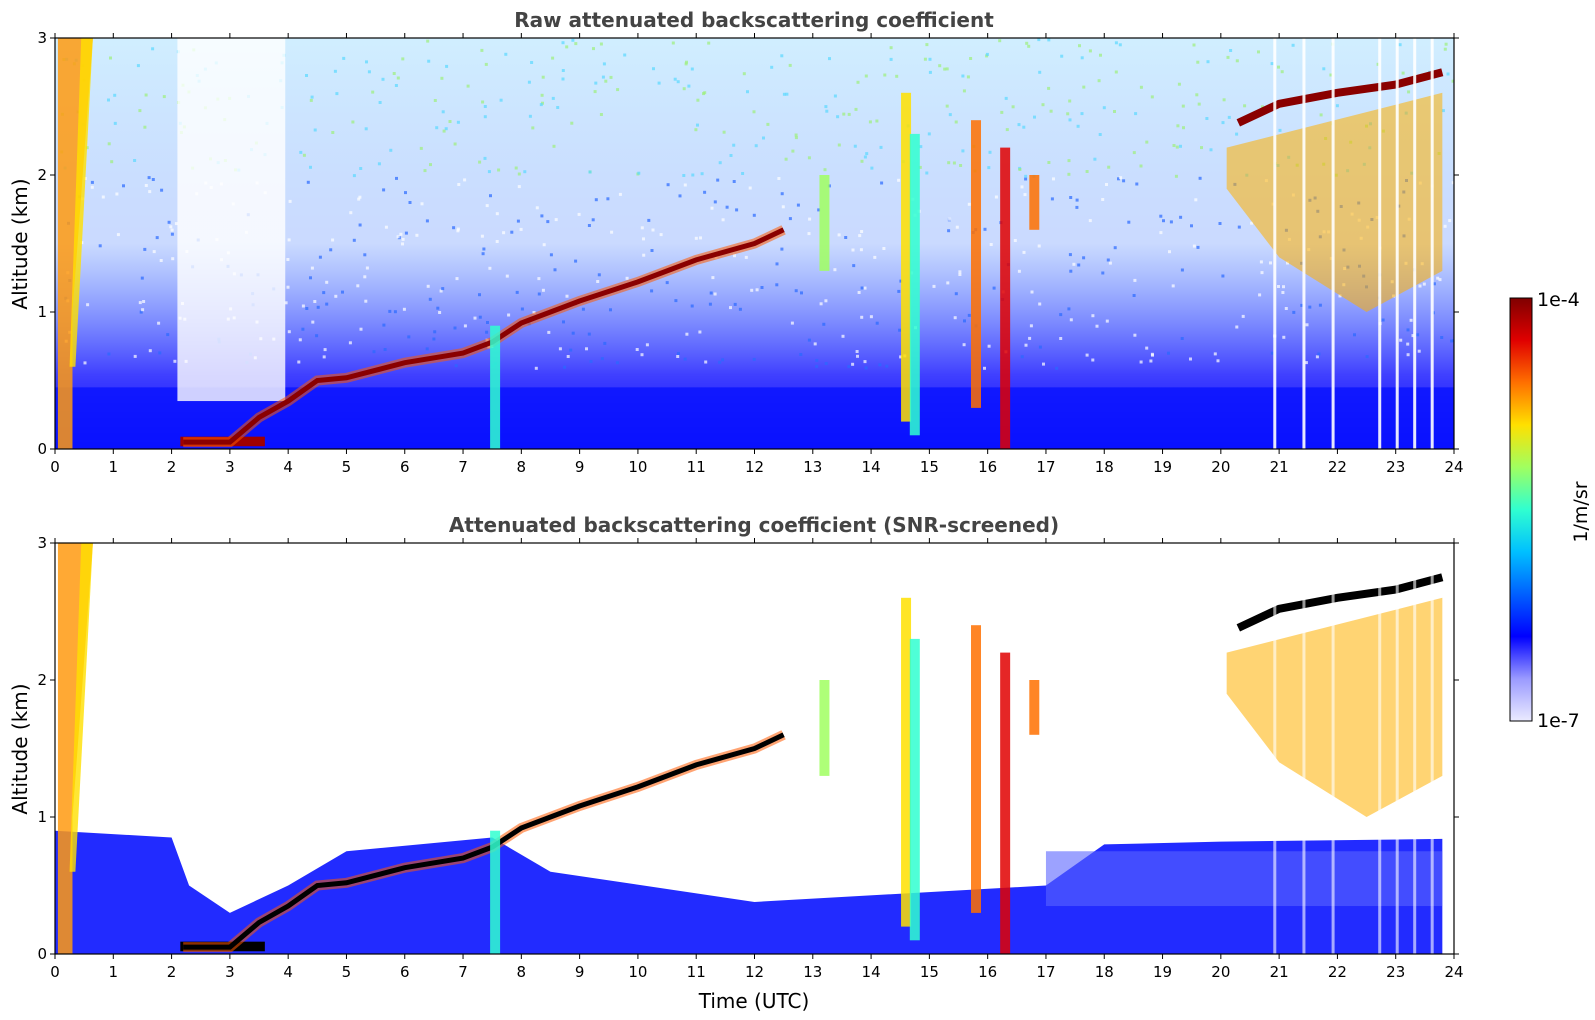 Image resolution: width=1595 pixels, height=1020 pixels. I want to click on x-tick-label: 20, so click(1220, 467).